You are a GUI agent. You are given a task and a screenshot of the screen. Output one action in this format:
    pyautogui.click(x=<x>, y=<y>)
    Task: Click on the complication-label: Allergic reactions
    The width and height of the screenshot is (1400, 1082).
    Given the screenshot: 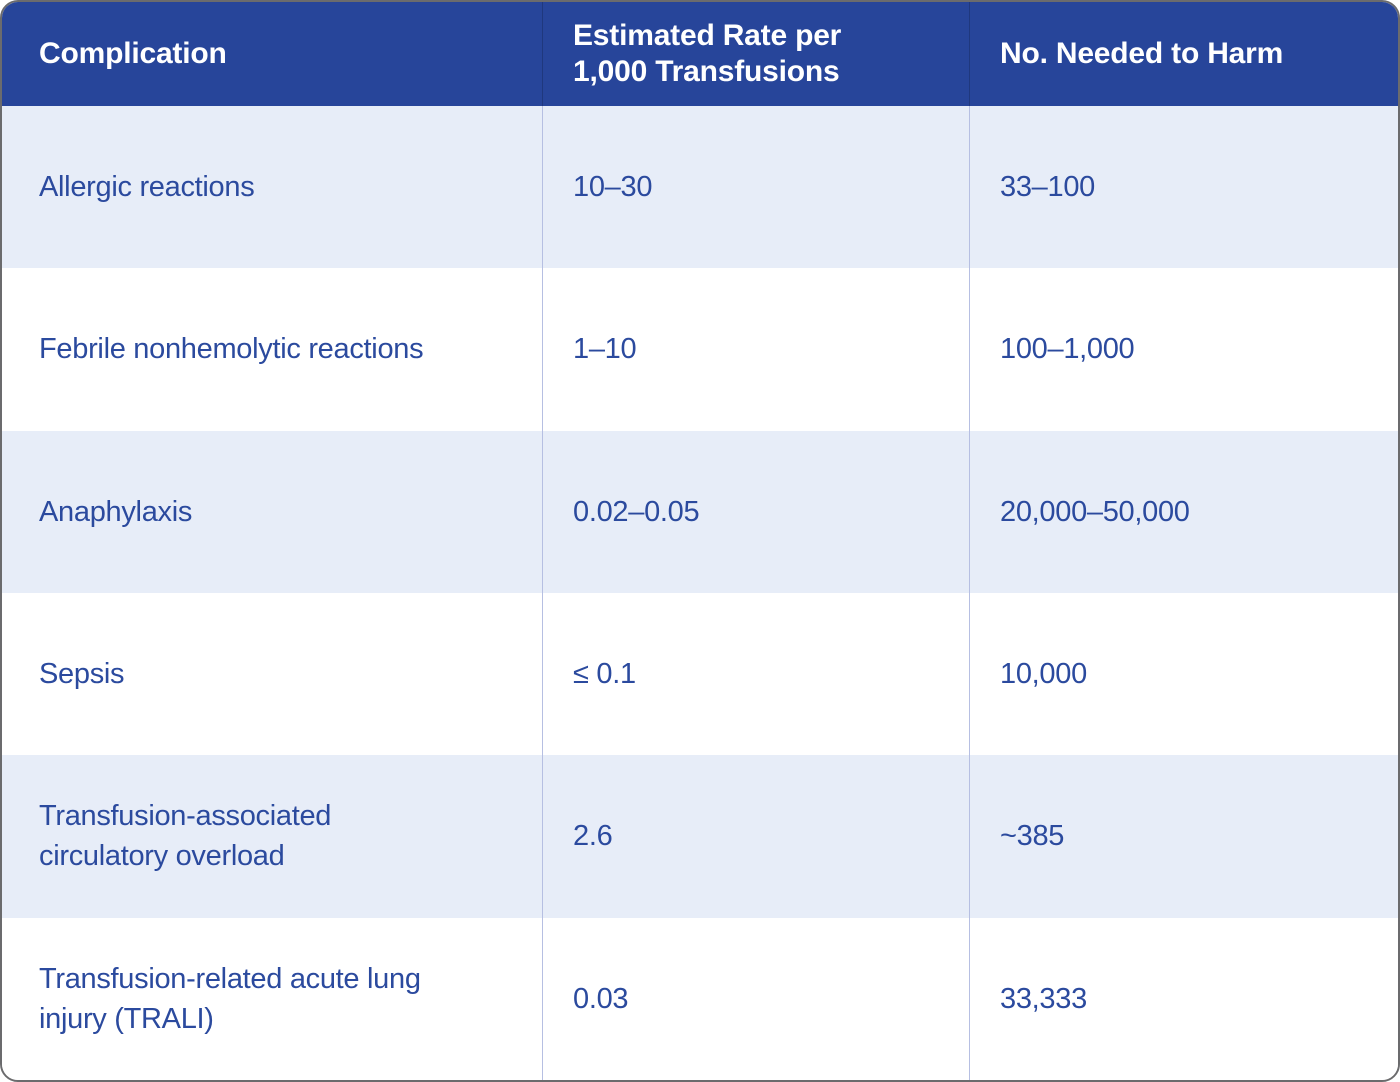 What is the action you would take?
    pyautogui.click(x=147, y=187)
    